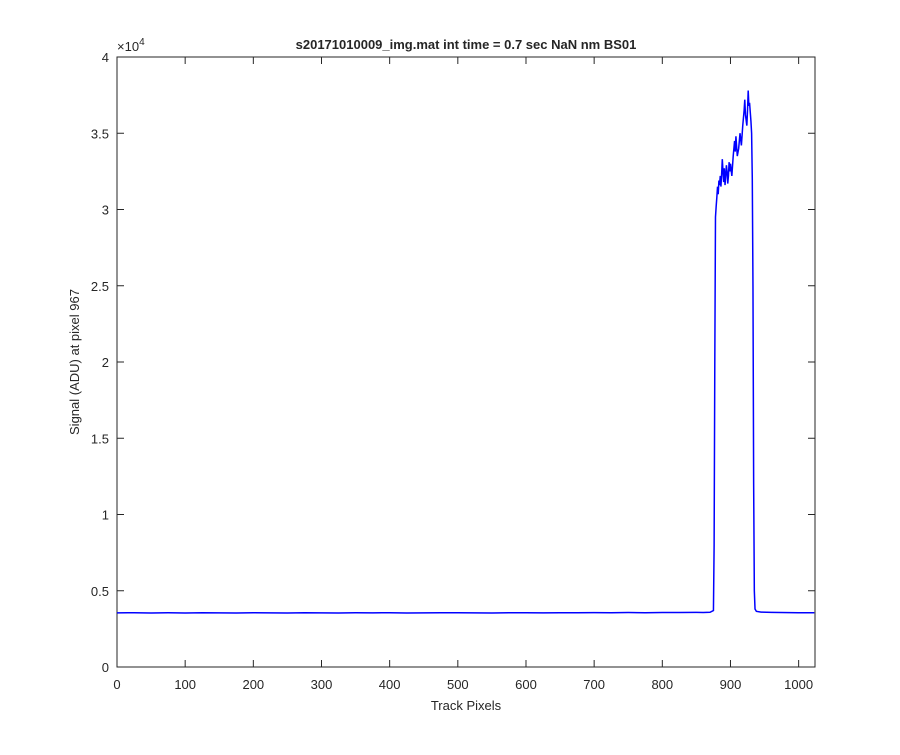  I want to click on x-axis-label: Track Pixels, so click(466, 705).